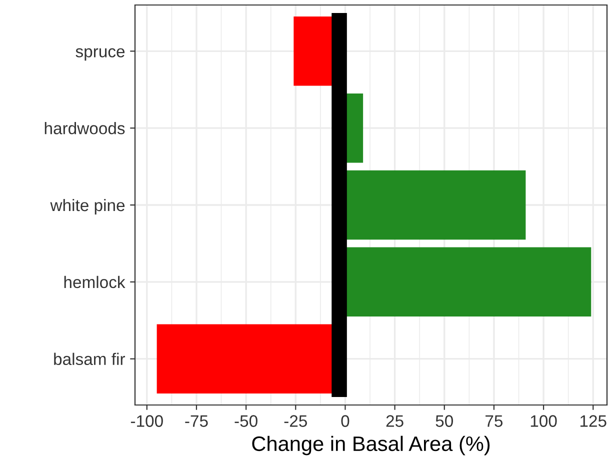  Describe the element at coordinates (100, 54) in the screenshot. I see `y-tick-label: spruce` at that location.